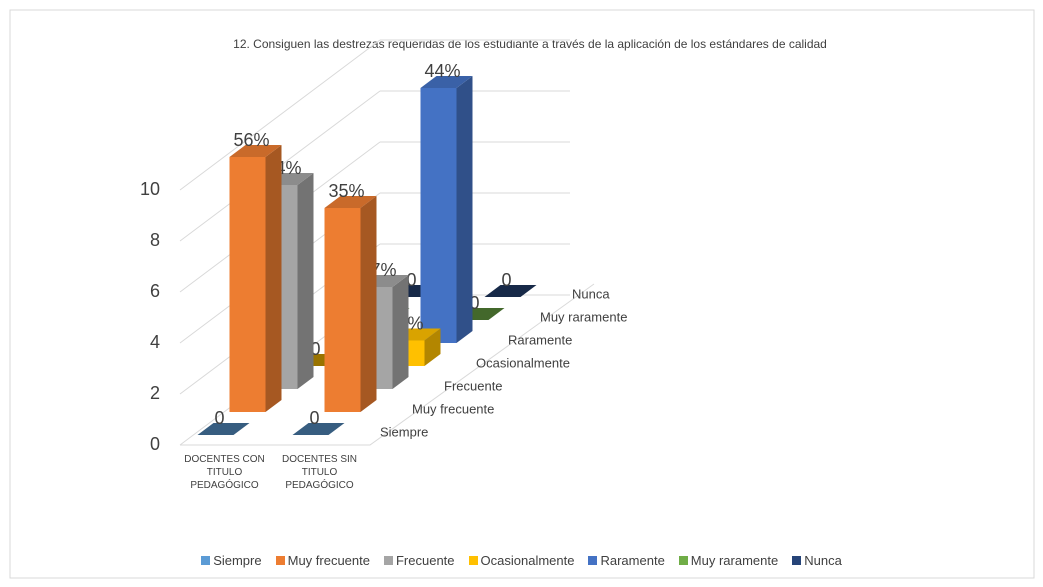  I want to click on data-label: 35%, so click(346, 191).